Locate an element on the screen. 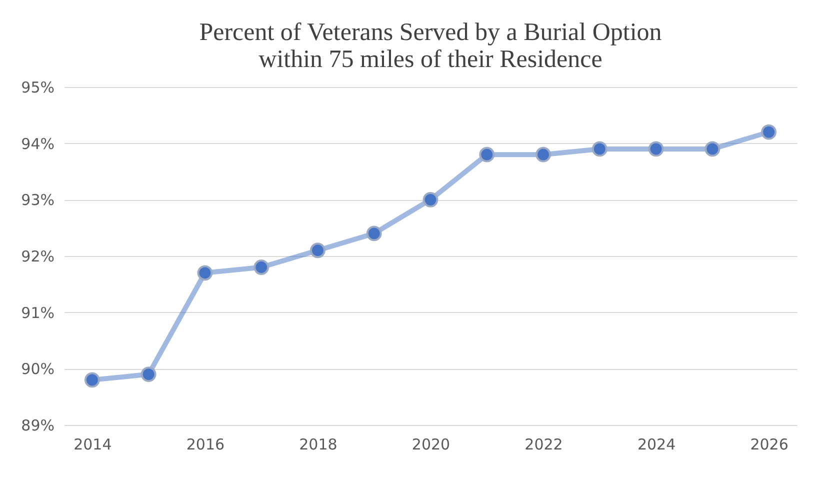 This screenshot has height=482, width=817. x-tick-label: 2020 is located at coordinates (431, 445).